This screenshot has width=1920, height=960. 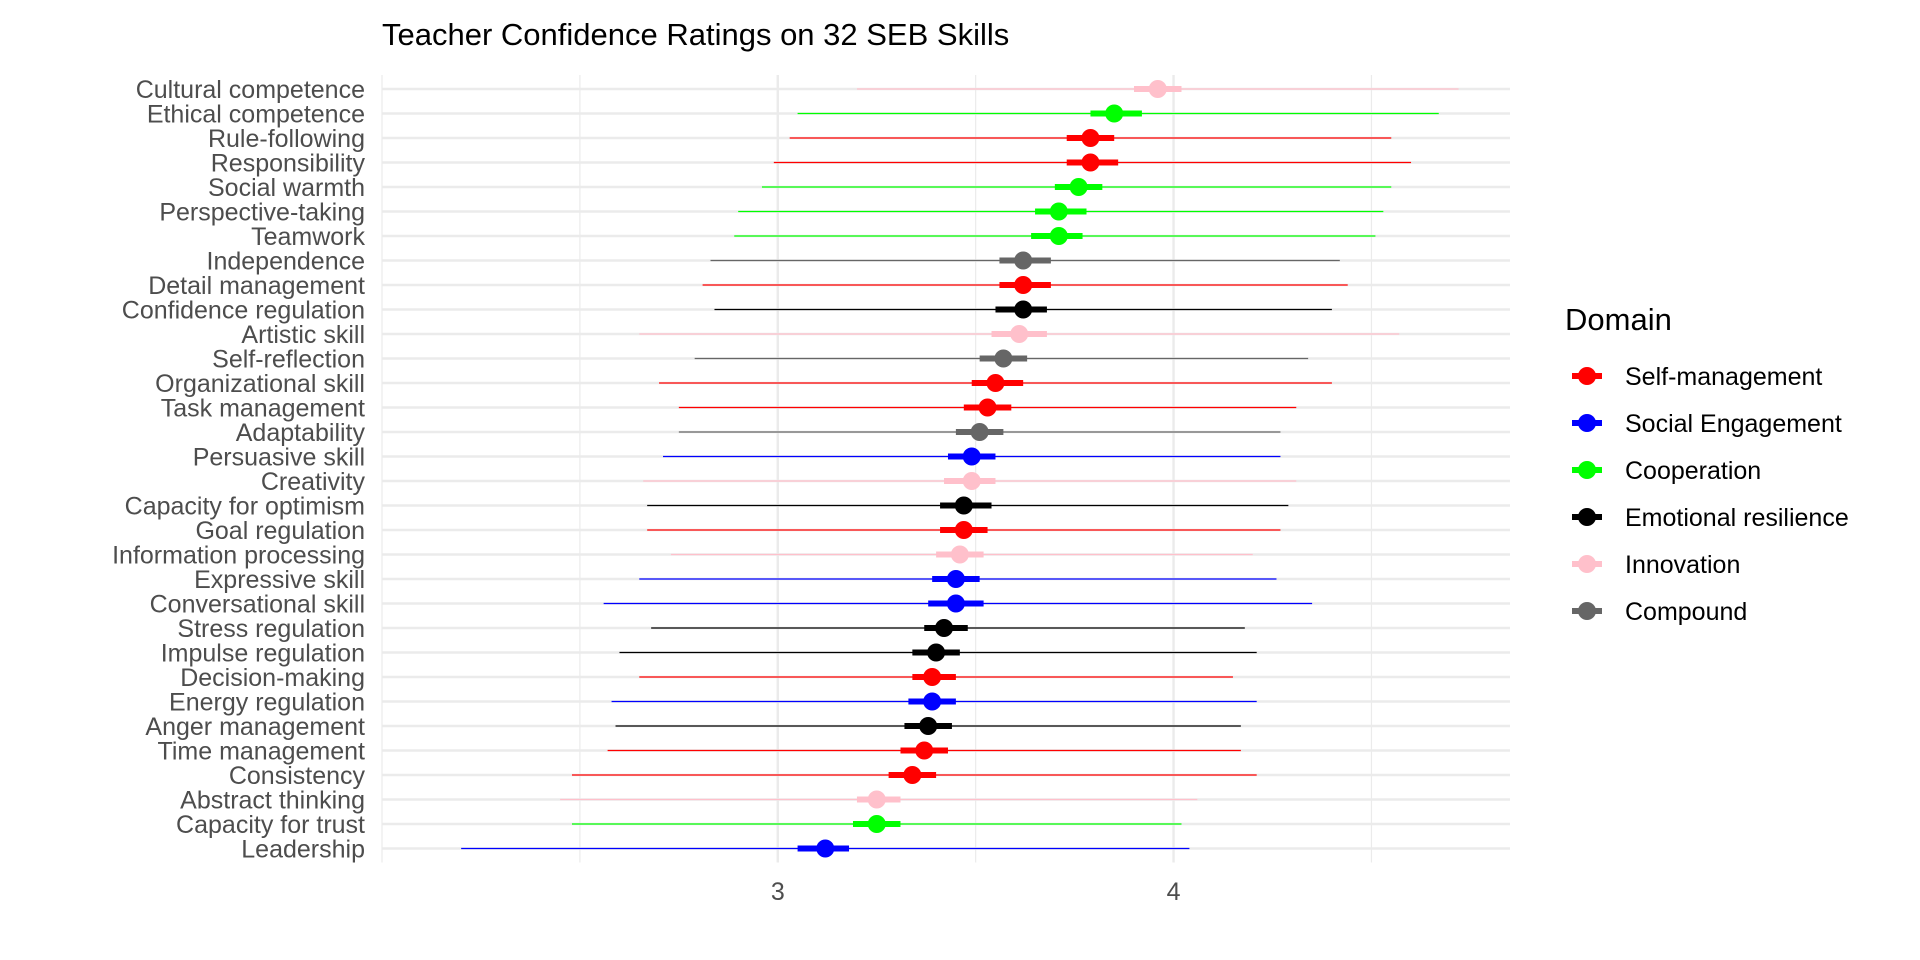 What do you see at coordinates (263, 409) in the screenshot?
I see `y-label-task-management: Task management` at bounding box center [263, 409].